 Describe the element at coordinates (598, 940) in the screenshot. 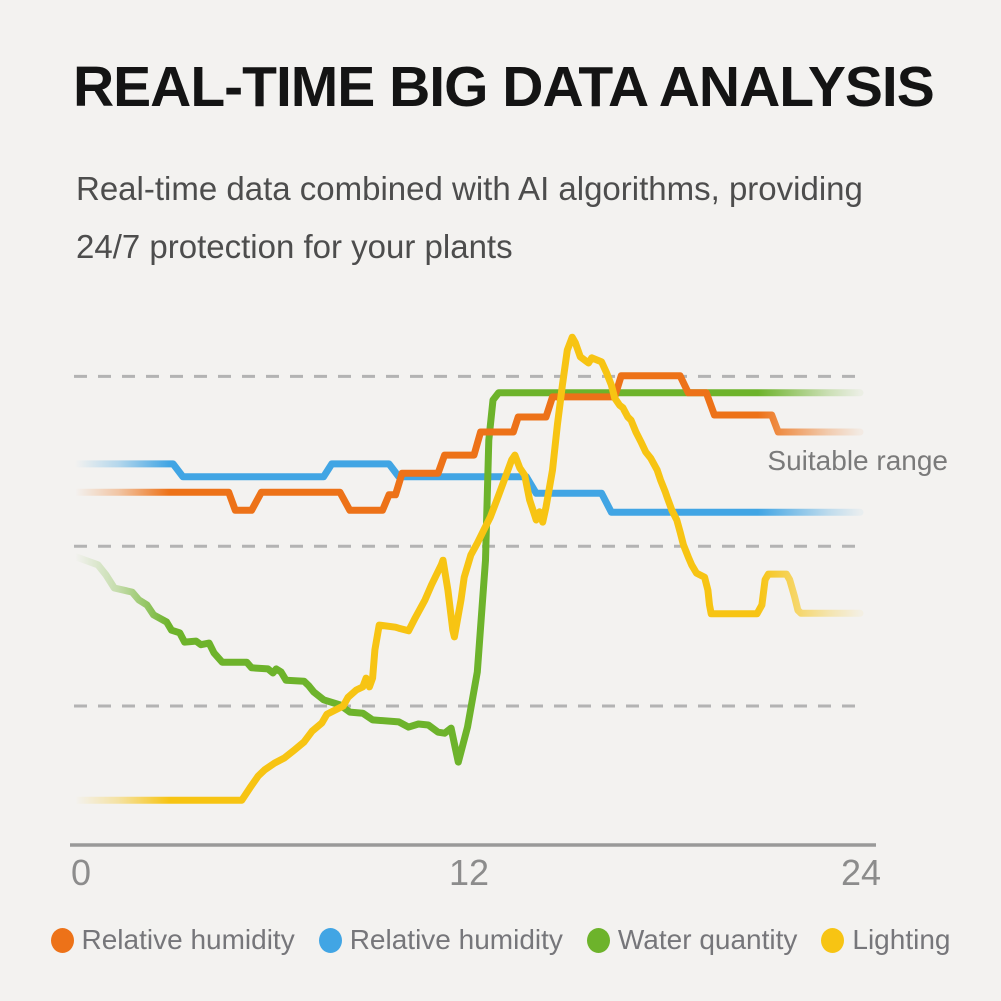

I see `legend-dot-green-icon` at that location.